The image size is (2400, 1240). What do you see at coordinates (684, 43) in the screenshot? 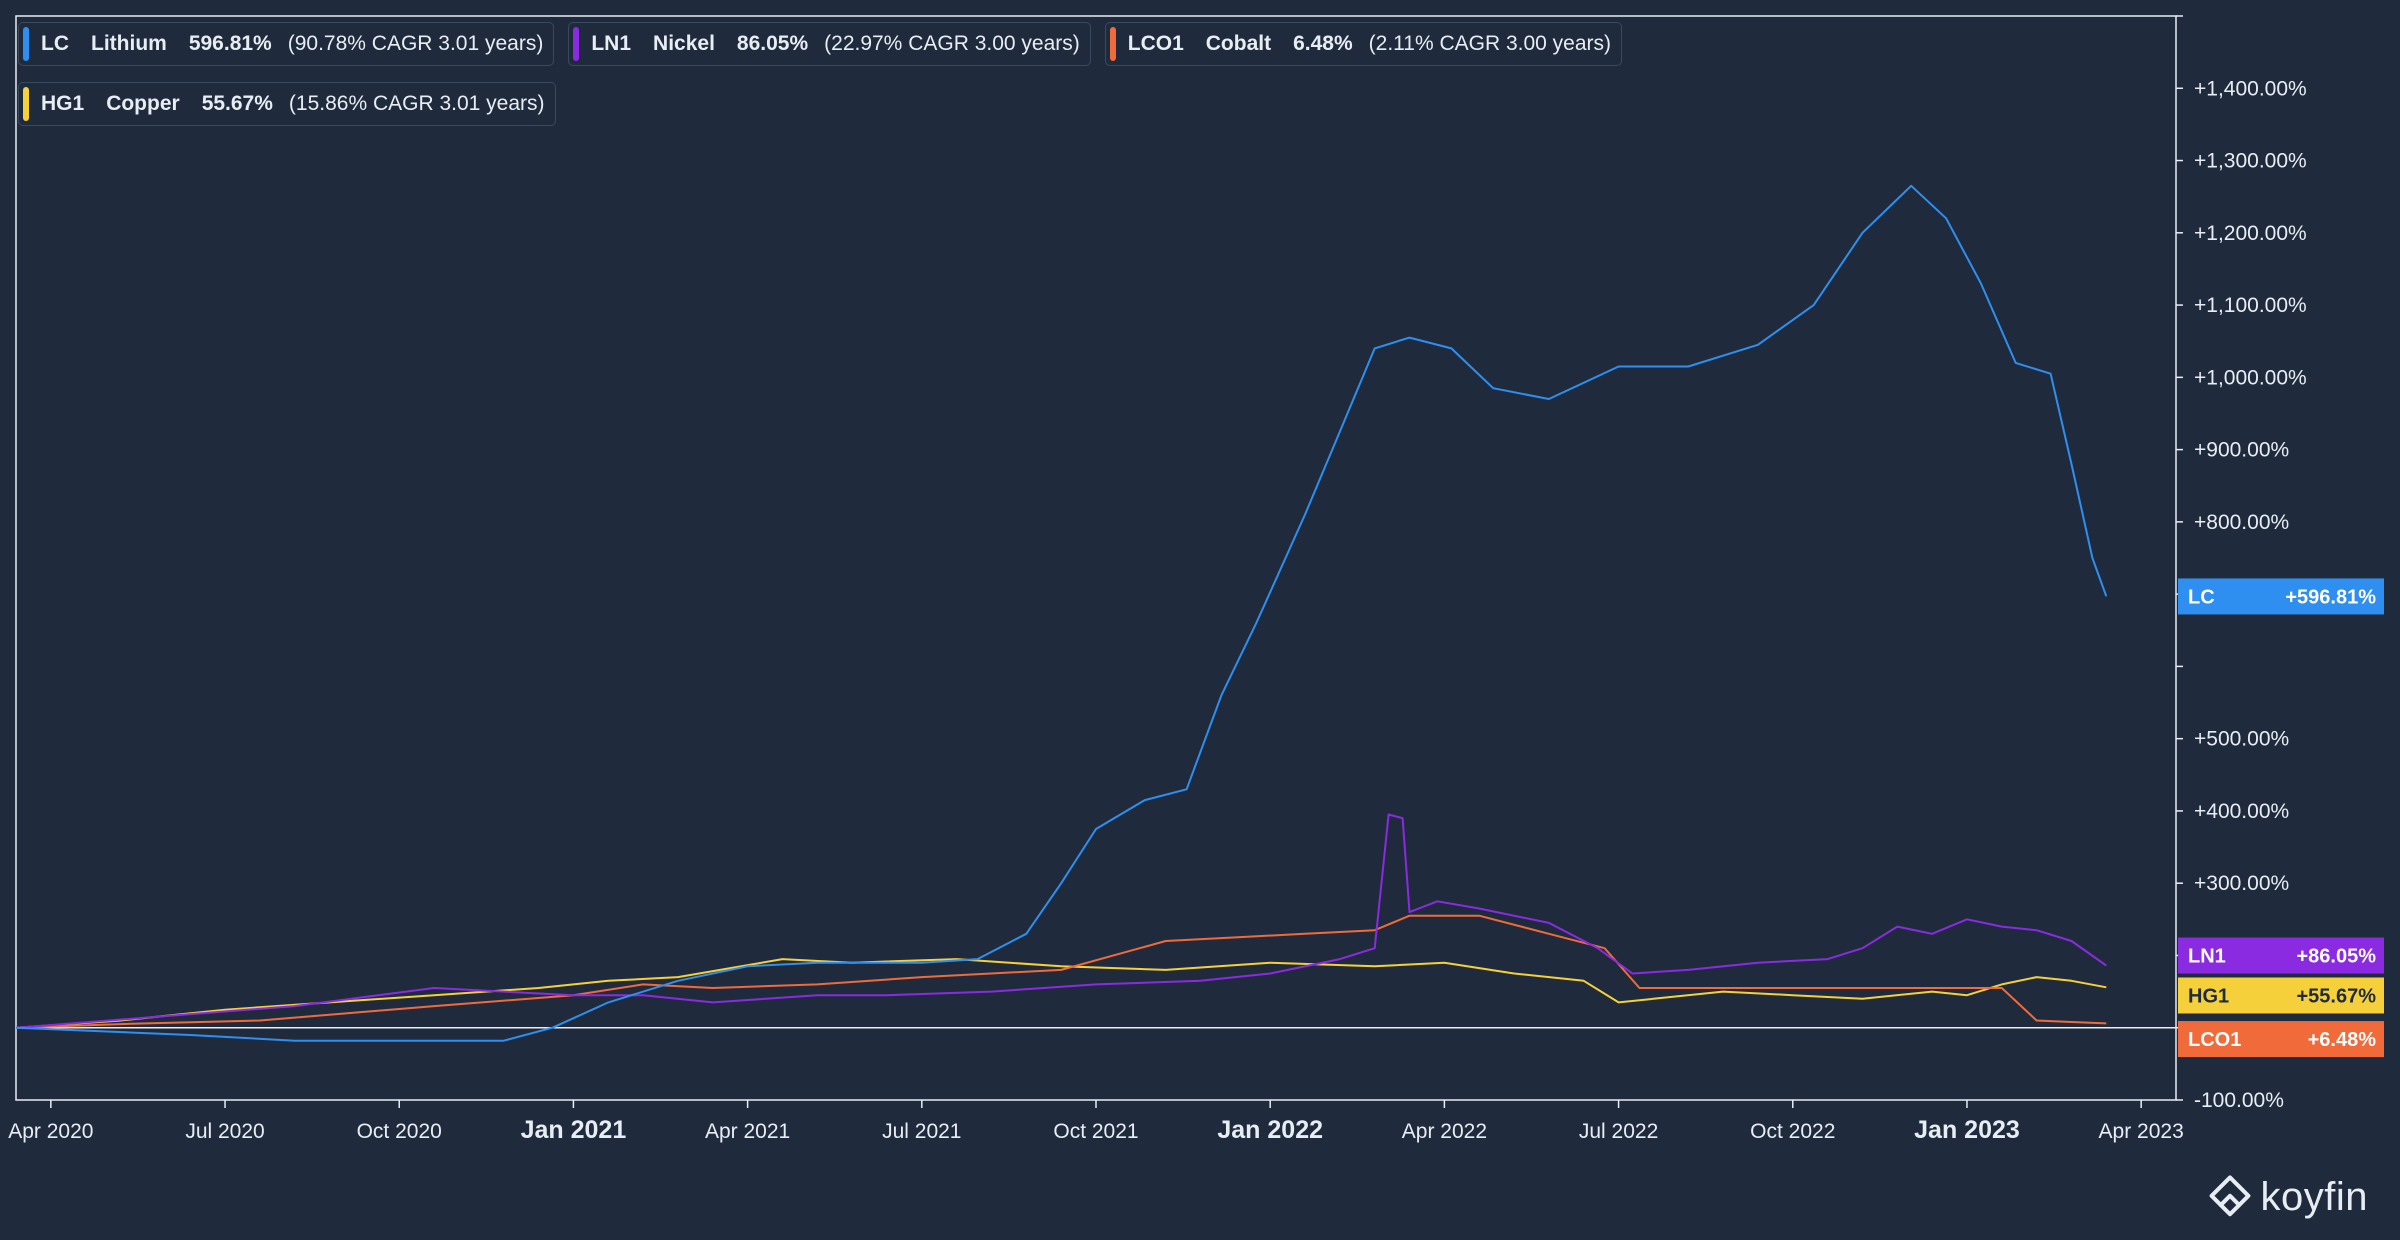
I see `legend-name: Nickel` at bounding box center [684, 43].